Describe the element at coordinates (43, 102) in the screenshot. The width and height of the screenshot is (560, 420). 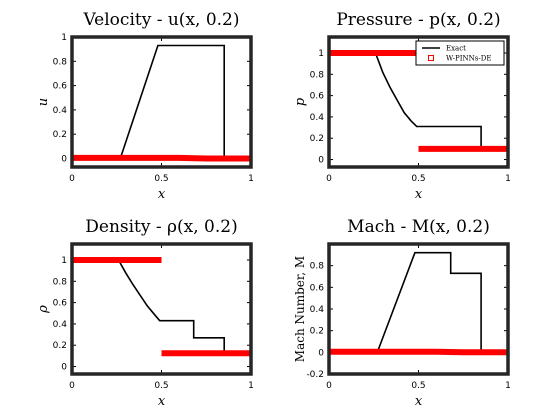
I see `y-axis-label: u` at that location.